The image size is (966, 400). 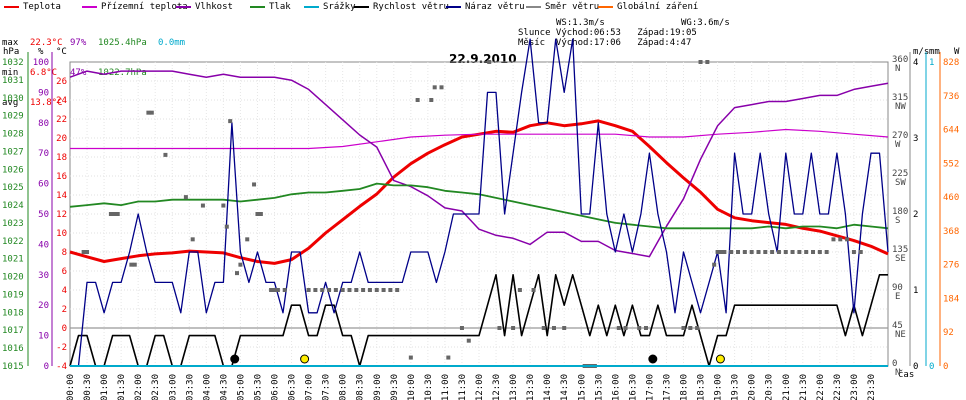 I want to click on pressure-tick-label: 1024, so click(x=13, y=206).